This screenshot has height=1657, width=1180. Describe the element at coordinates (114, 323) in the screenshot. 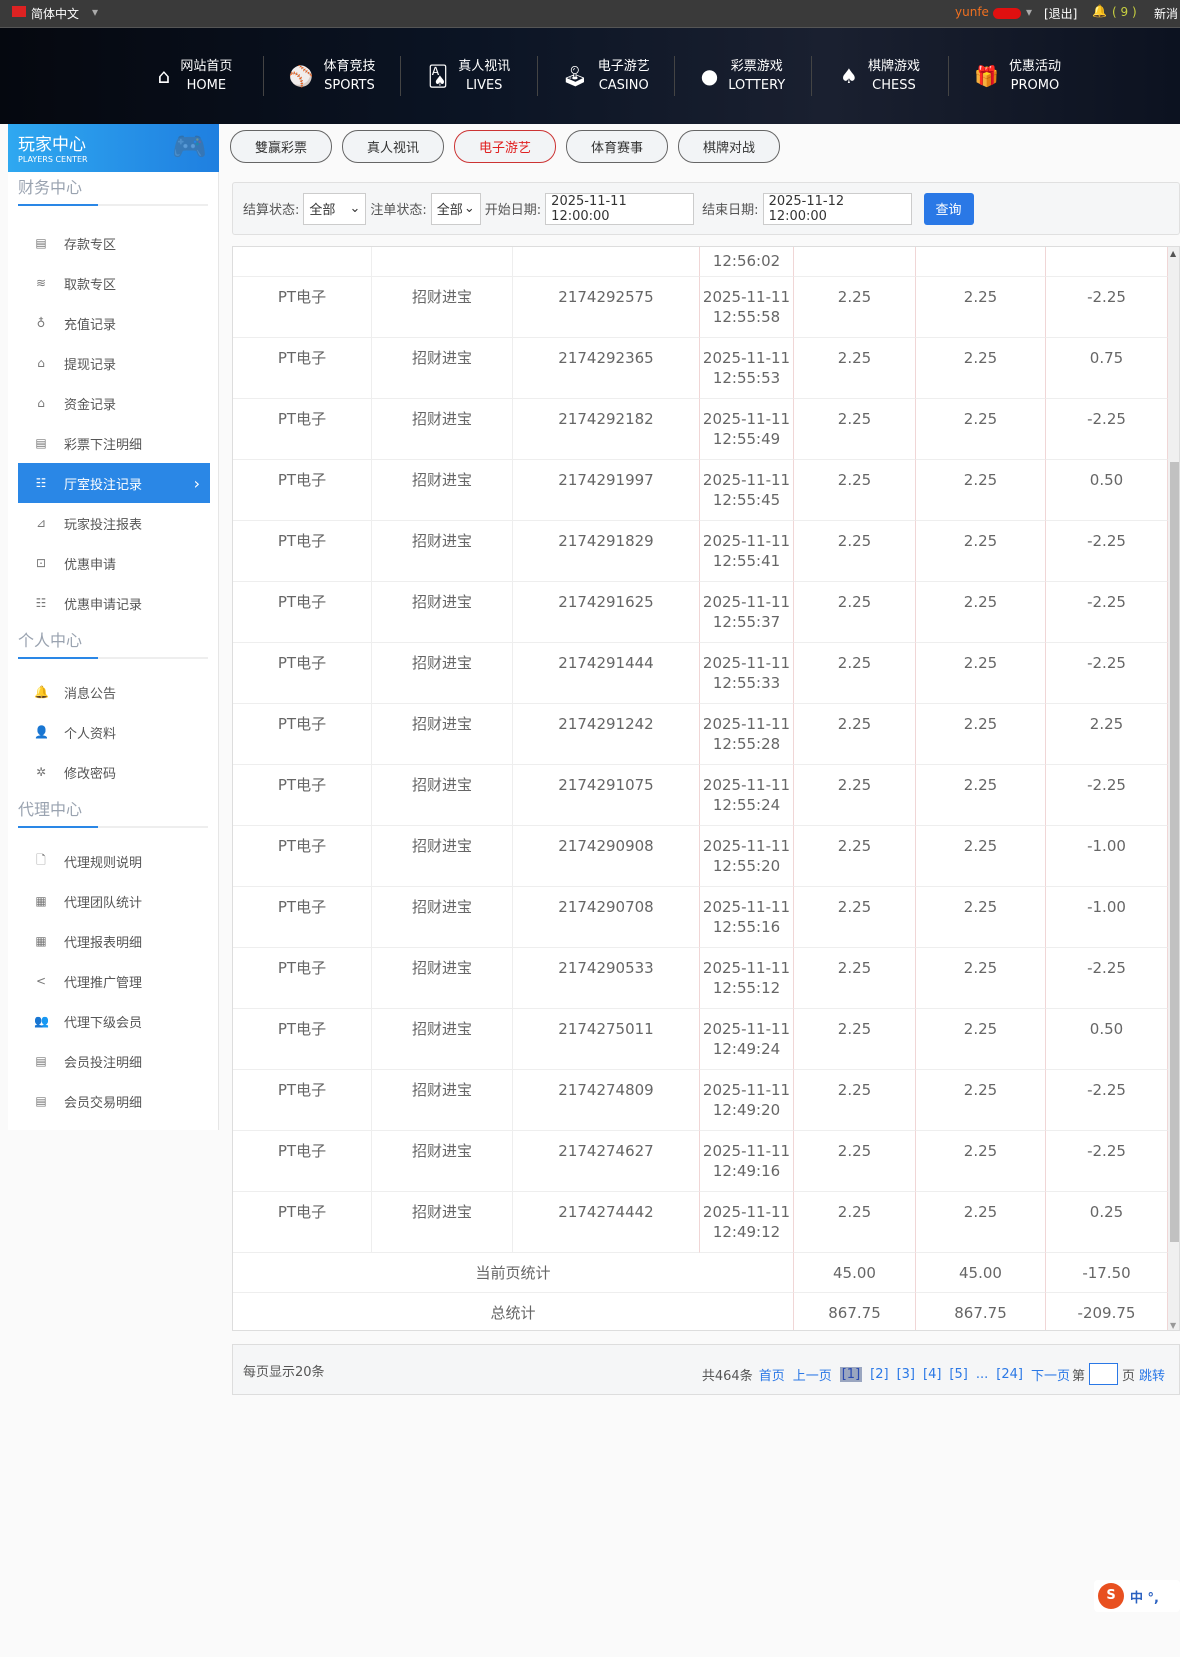

I see `sidebar-item: ♁ 充值记录` at that location.